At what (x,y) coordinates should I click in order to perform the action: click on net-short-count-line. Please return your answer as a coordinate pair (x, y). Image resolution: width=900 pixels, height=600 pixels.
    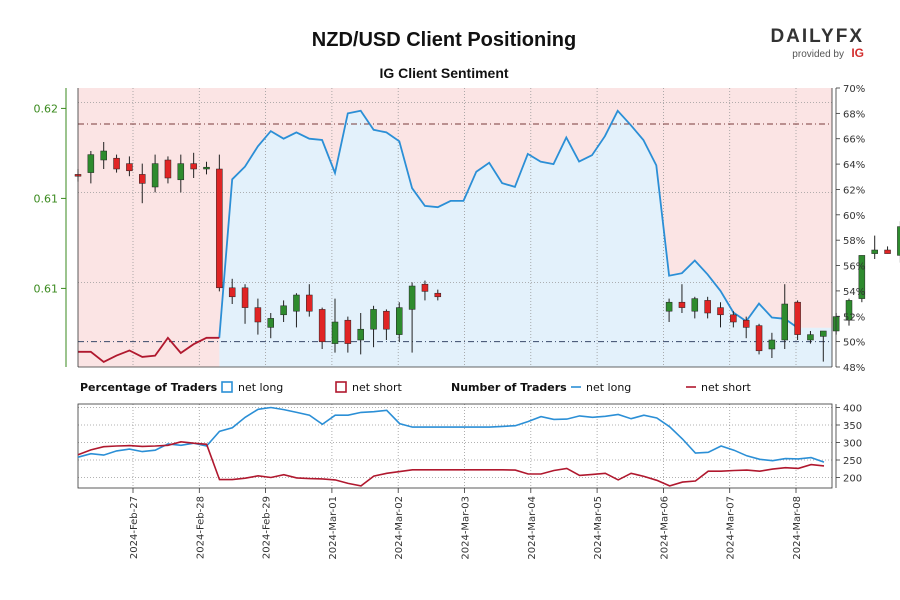
    Looking at the image, I should click on (451, 464).